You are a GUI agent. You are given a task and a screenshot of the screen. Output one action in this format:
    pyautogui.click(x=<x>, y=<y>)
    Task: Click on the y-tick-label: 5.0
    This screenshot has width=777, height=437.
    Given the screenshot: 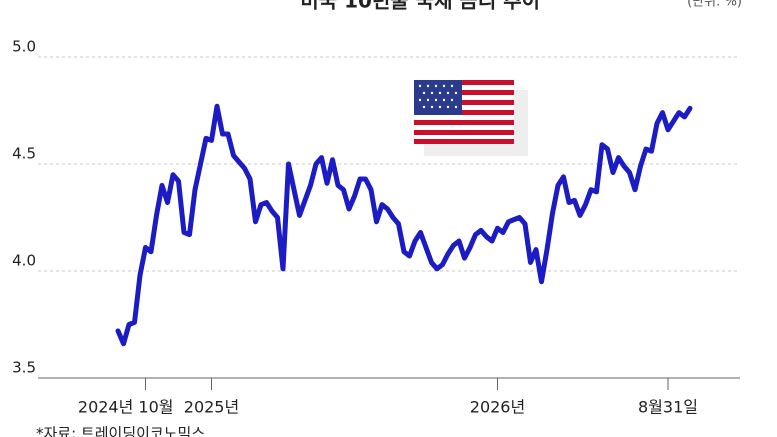 What is the action you would take?
    pyautogui.click(x=24, y=47)
    